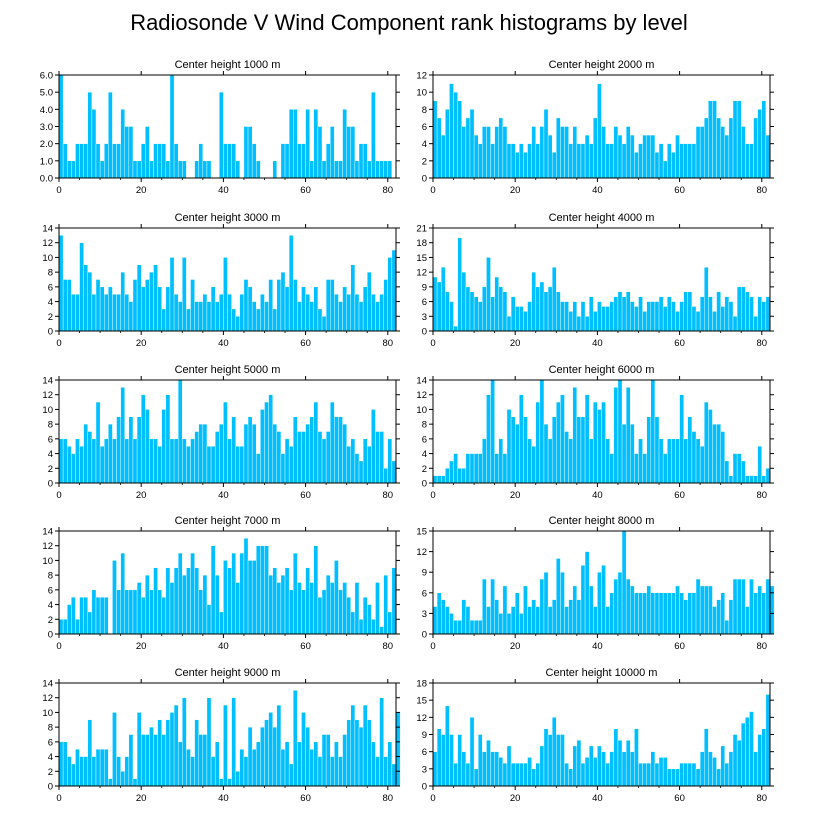 The height and width of the screenshot is (824, 818). Describe the element at coordinates (421, 381) in the screenshot. I see `y-tick-label: 14` at that location.